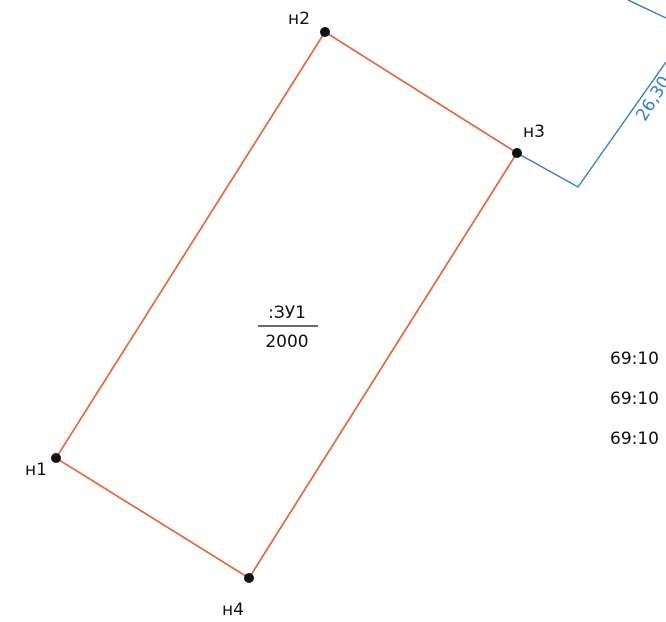 The width and height of the screenshot is (666, 622). I want to click on point-label: н4, so click(233, 610).